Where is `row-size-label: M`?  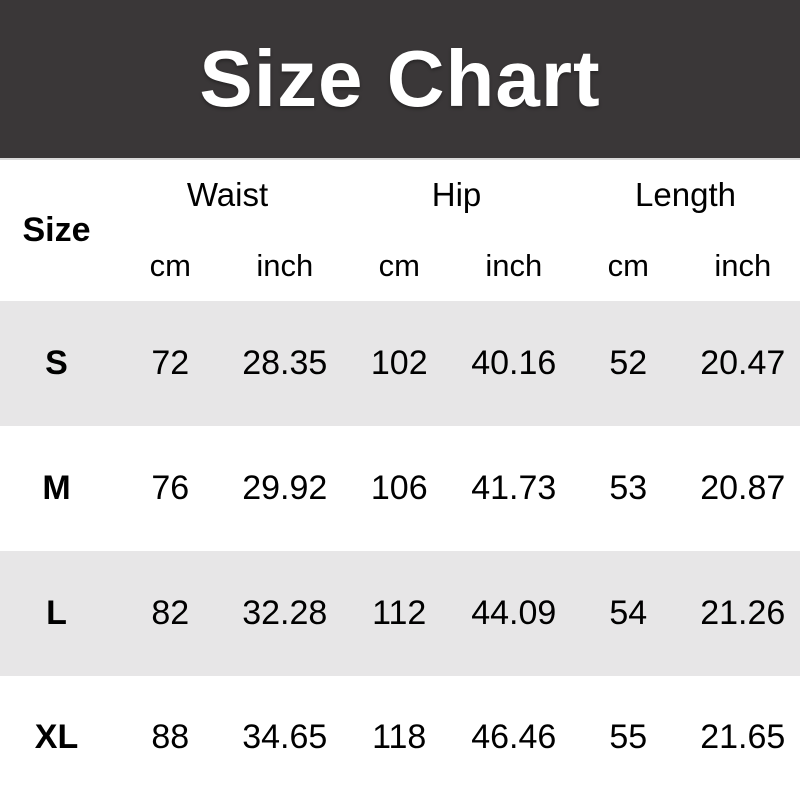 row-size-label: M is located at coordinates (56, 488).